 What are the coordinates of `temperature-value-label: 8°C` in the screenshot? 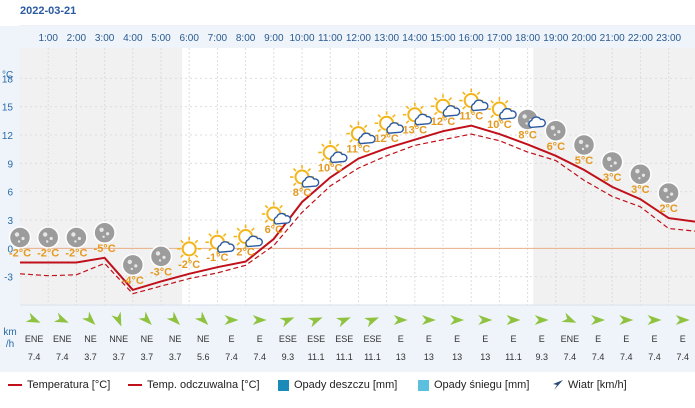 It's located at (302, 193).